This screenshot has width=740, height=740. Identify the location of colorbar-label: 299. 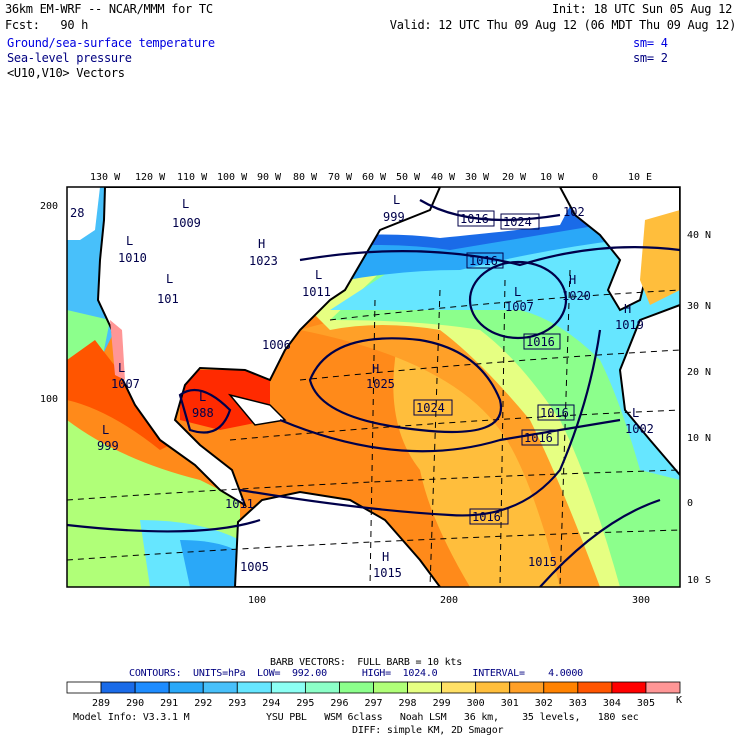
(442, 703).